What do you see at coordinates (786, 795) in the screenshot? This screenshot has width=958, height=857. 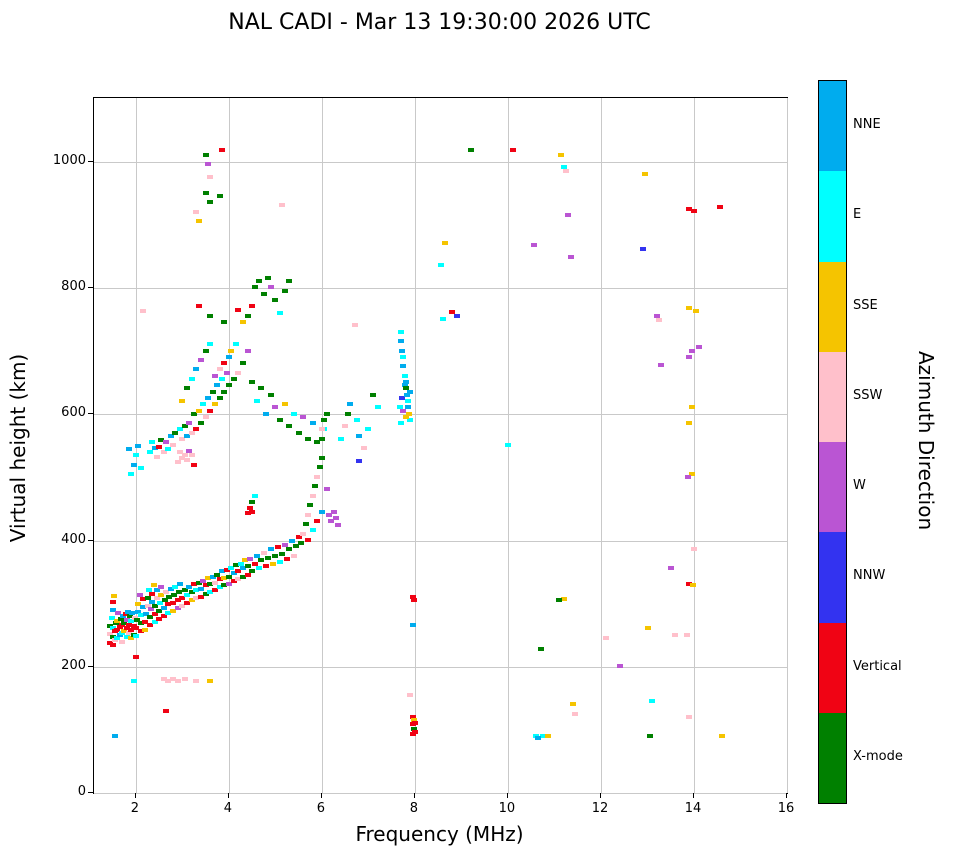 I see `x-tick-mark` at bounding box center [786, 795].